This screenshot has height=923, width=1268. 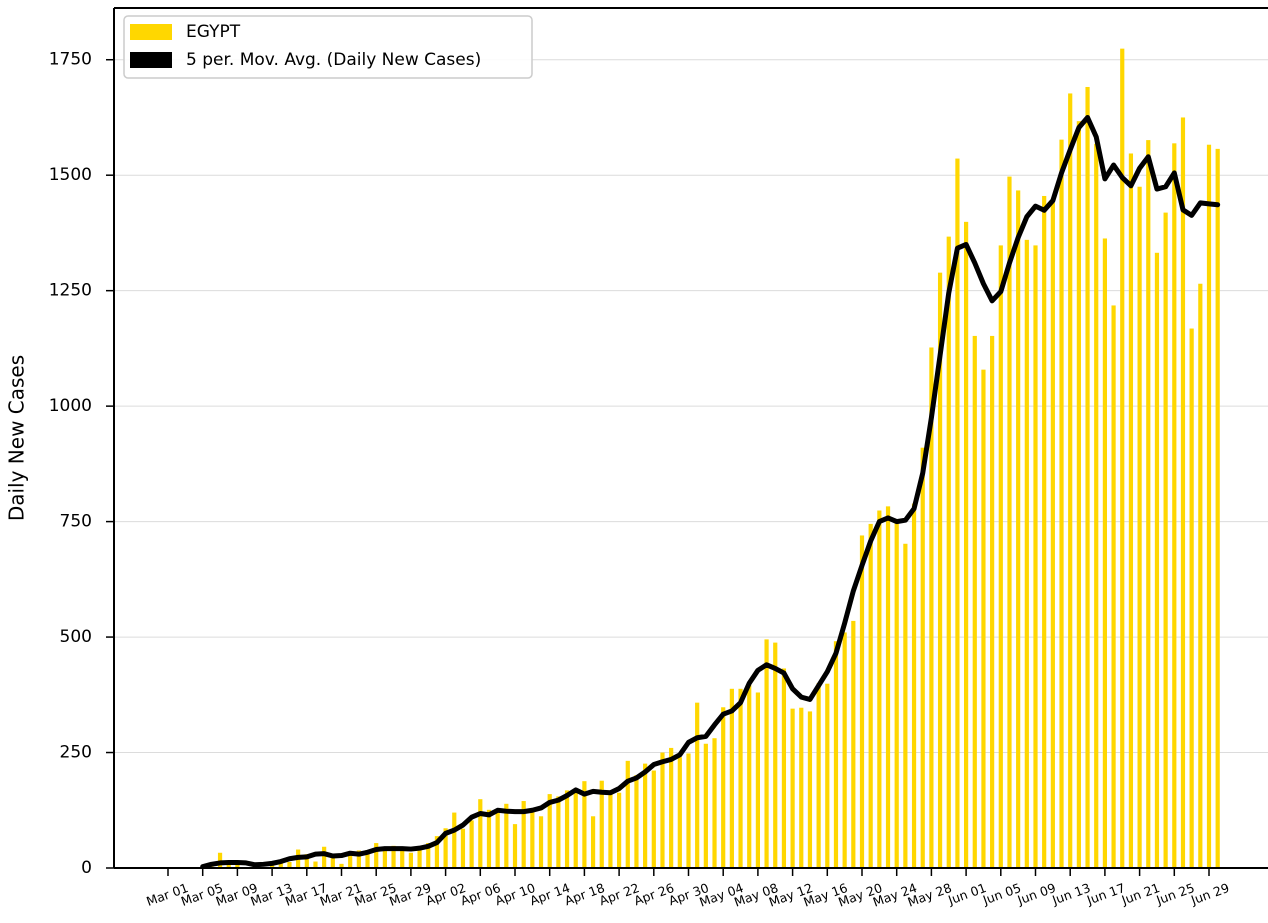 I want to click on y-axis-label: Daily New Cases, so click(x=17, y=438).